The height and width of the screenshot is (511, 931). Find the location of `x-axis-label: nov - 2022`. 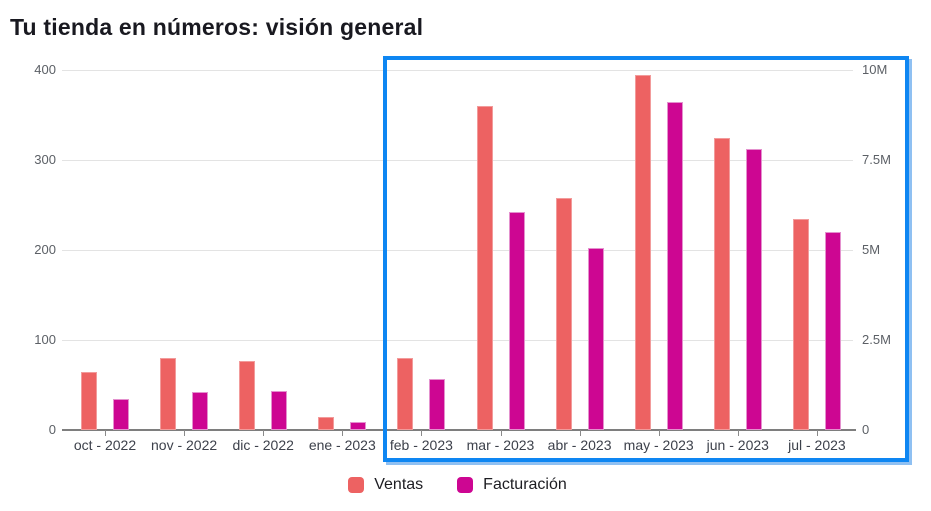

x-axis-label: nov - 2022 is located at coordinates (184, 445).